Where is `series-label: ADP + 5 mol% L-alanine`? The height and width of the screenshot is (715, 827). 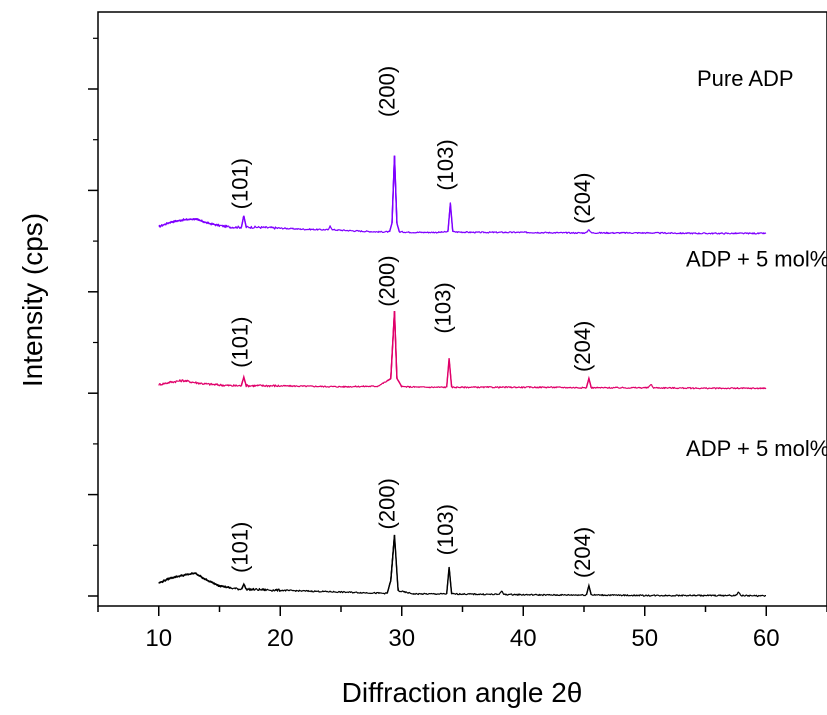
series-label: ADP + 5 mol% L-alanine is located at coordinates (756, 259).